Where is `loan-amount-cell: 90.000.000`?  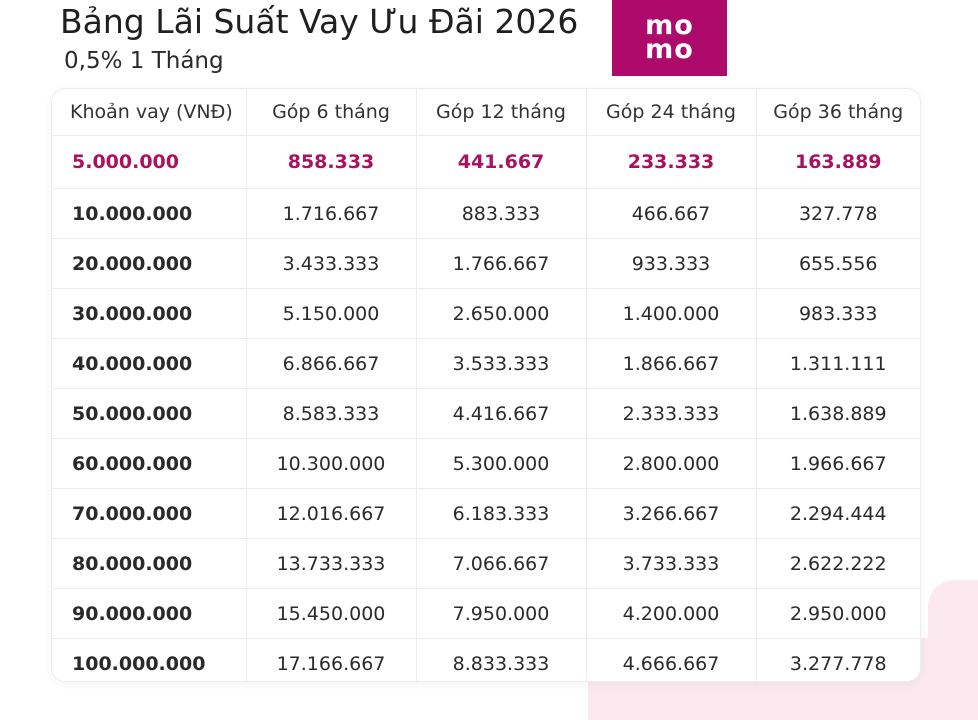
loan-amount-cell: 90.000.000 is located at coordinates (149, 613).